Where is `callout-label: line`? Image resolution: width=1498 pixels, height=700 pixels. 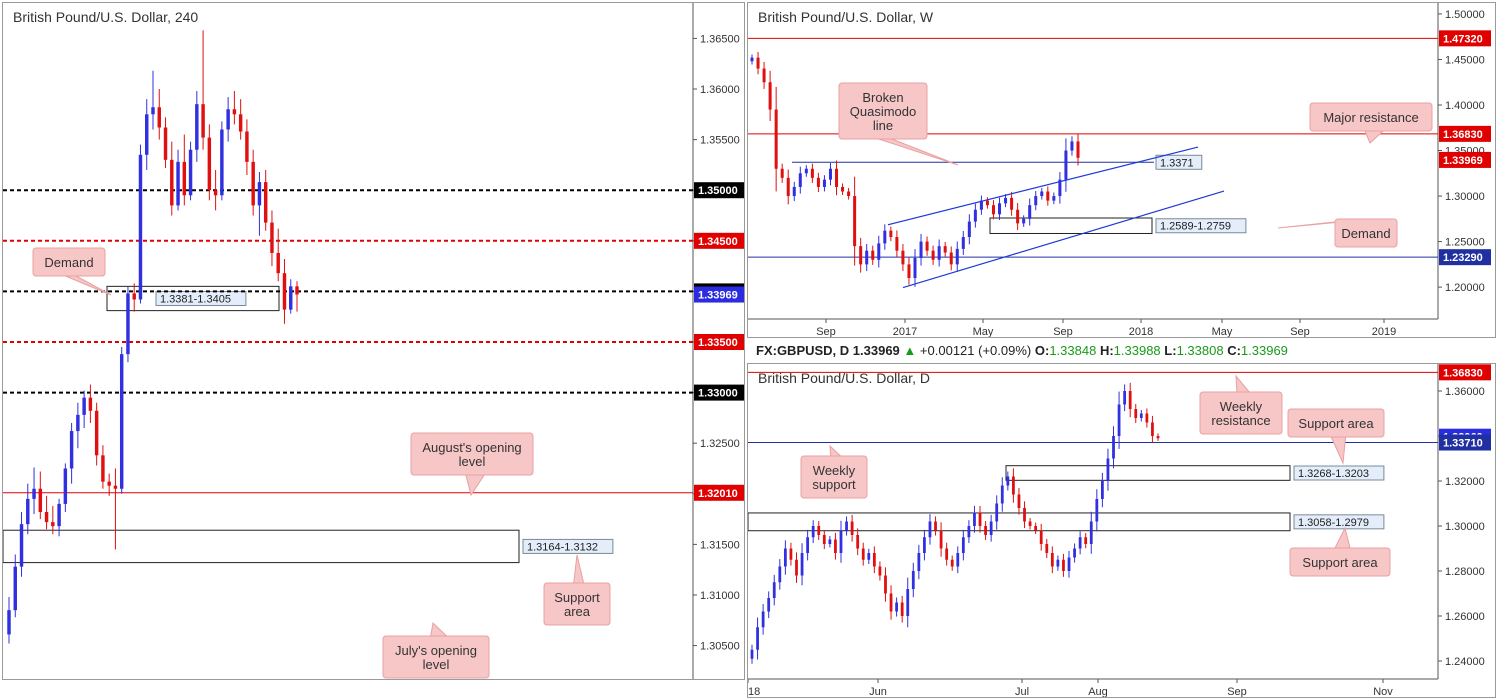
callout-label: line is located at coordinates (883, 125).